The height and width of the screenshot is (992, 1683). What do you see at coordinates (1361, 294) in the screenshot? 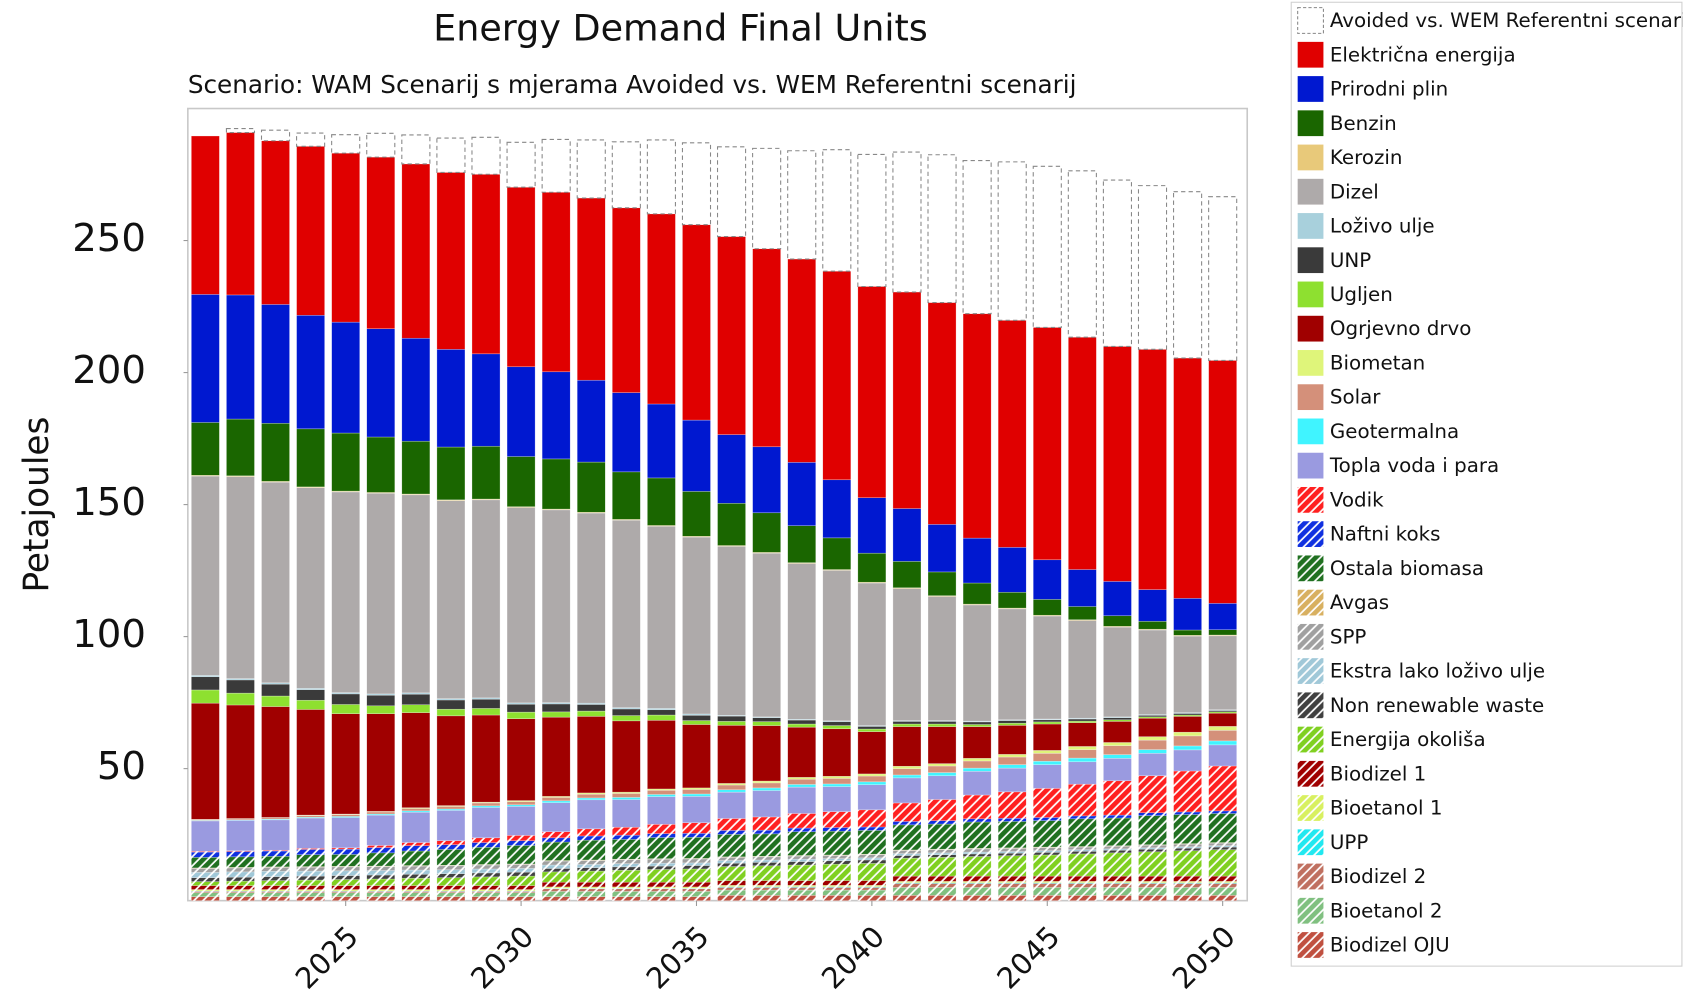
I see `legend-label: Ugljen` at bounding box center [1361, 294].